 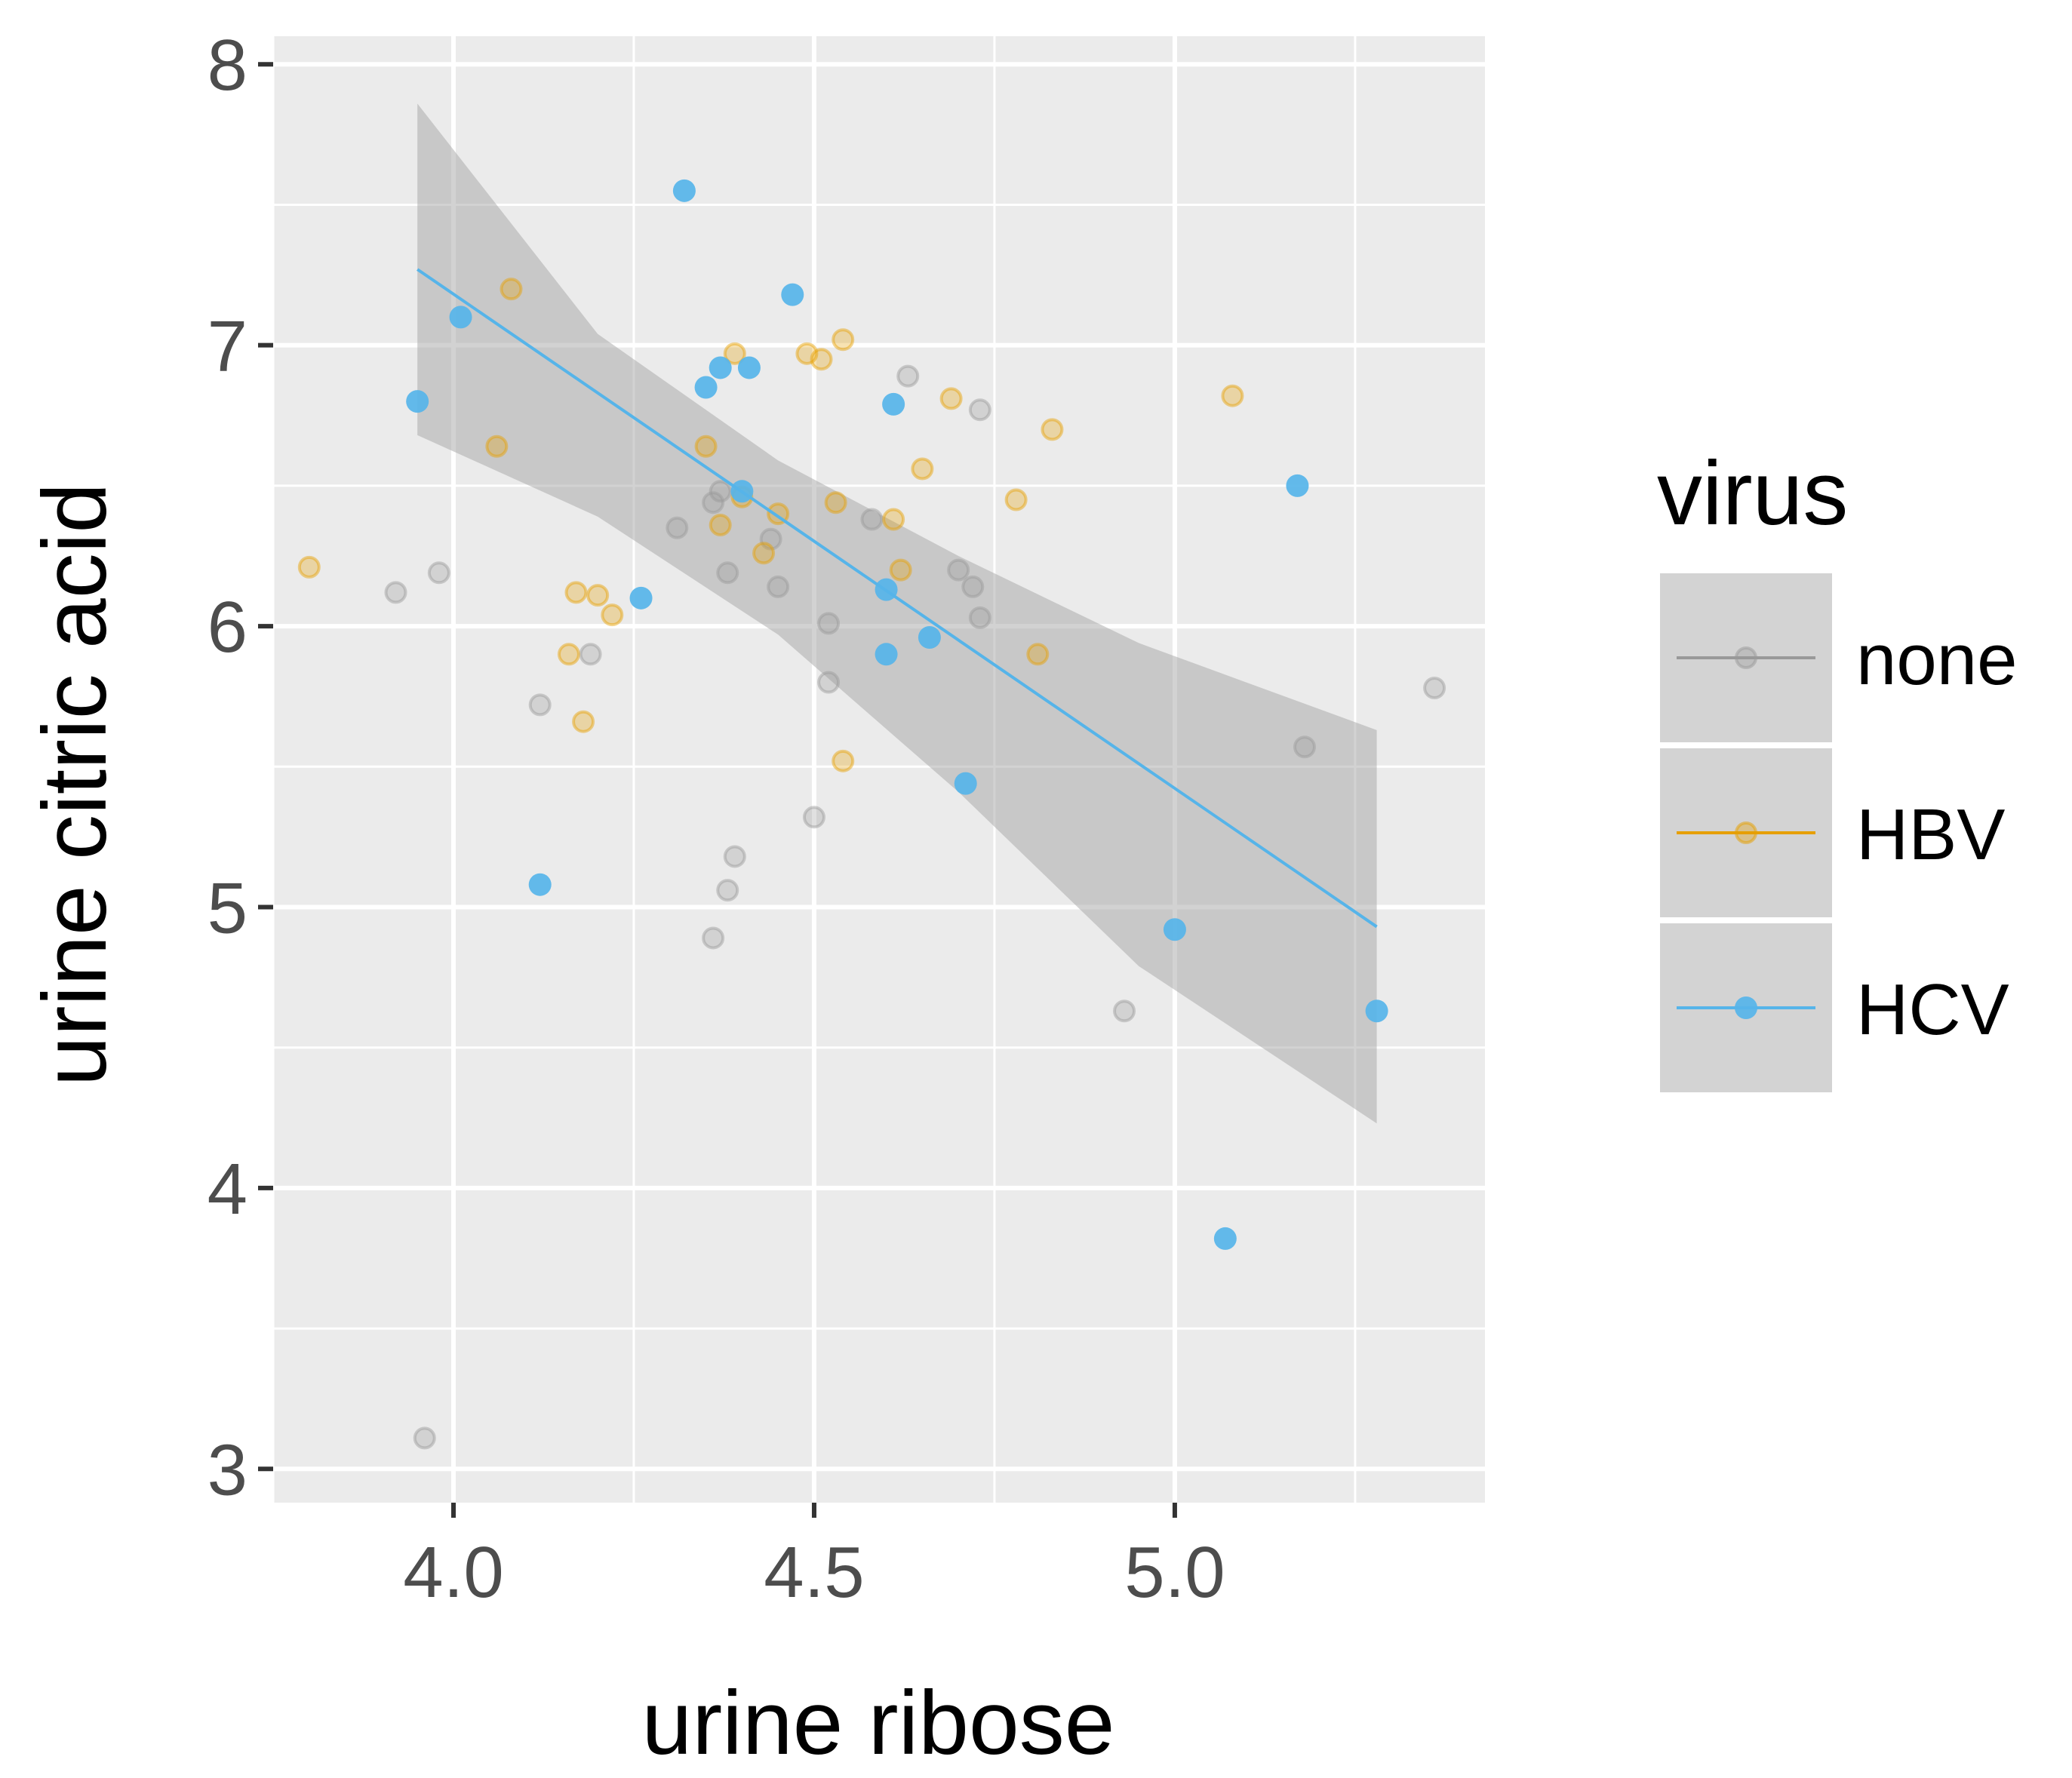 What do you see at coordinates (227, 1189) in the screenshot?
I see `y-tick-label: 4` at bounding box center [227, 1189].